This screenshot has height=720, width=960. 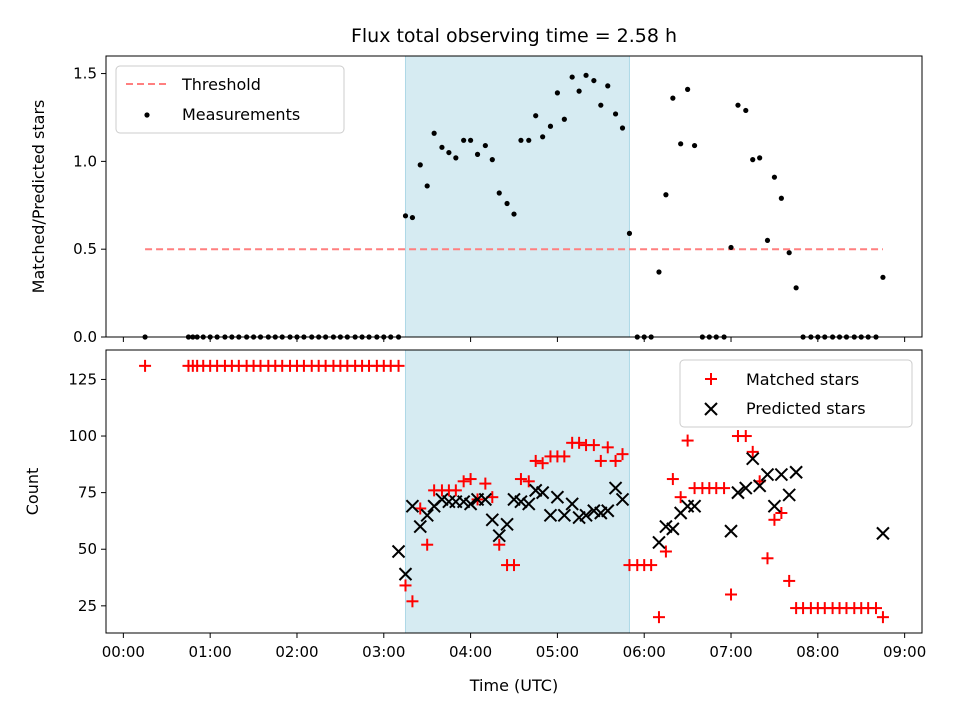 I want to click on x-tick-label: 01:00, so click(x=210, y=652).